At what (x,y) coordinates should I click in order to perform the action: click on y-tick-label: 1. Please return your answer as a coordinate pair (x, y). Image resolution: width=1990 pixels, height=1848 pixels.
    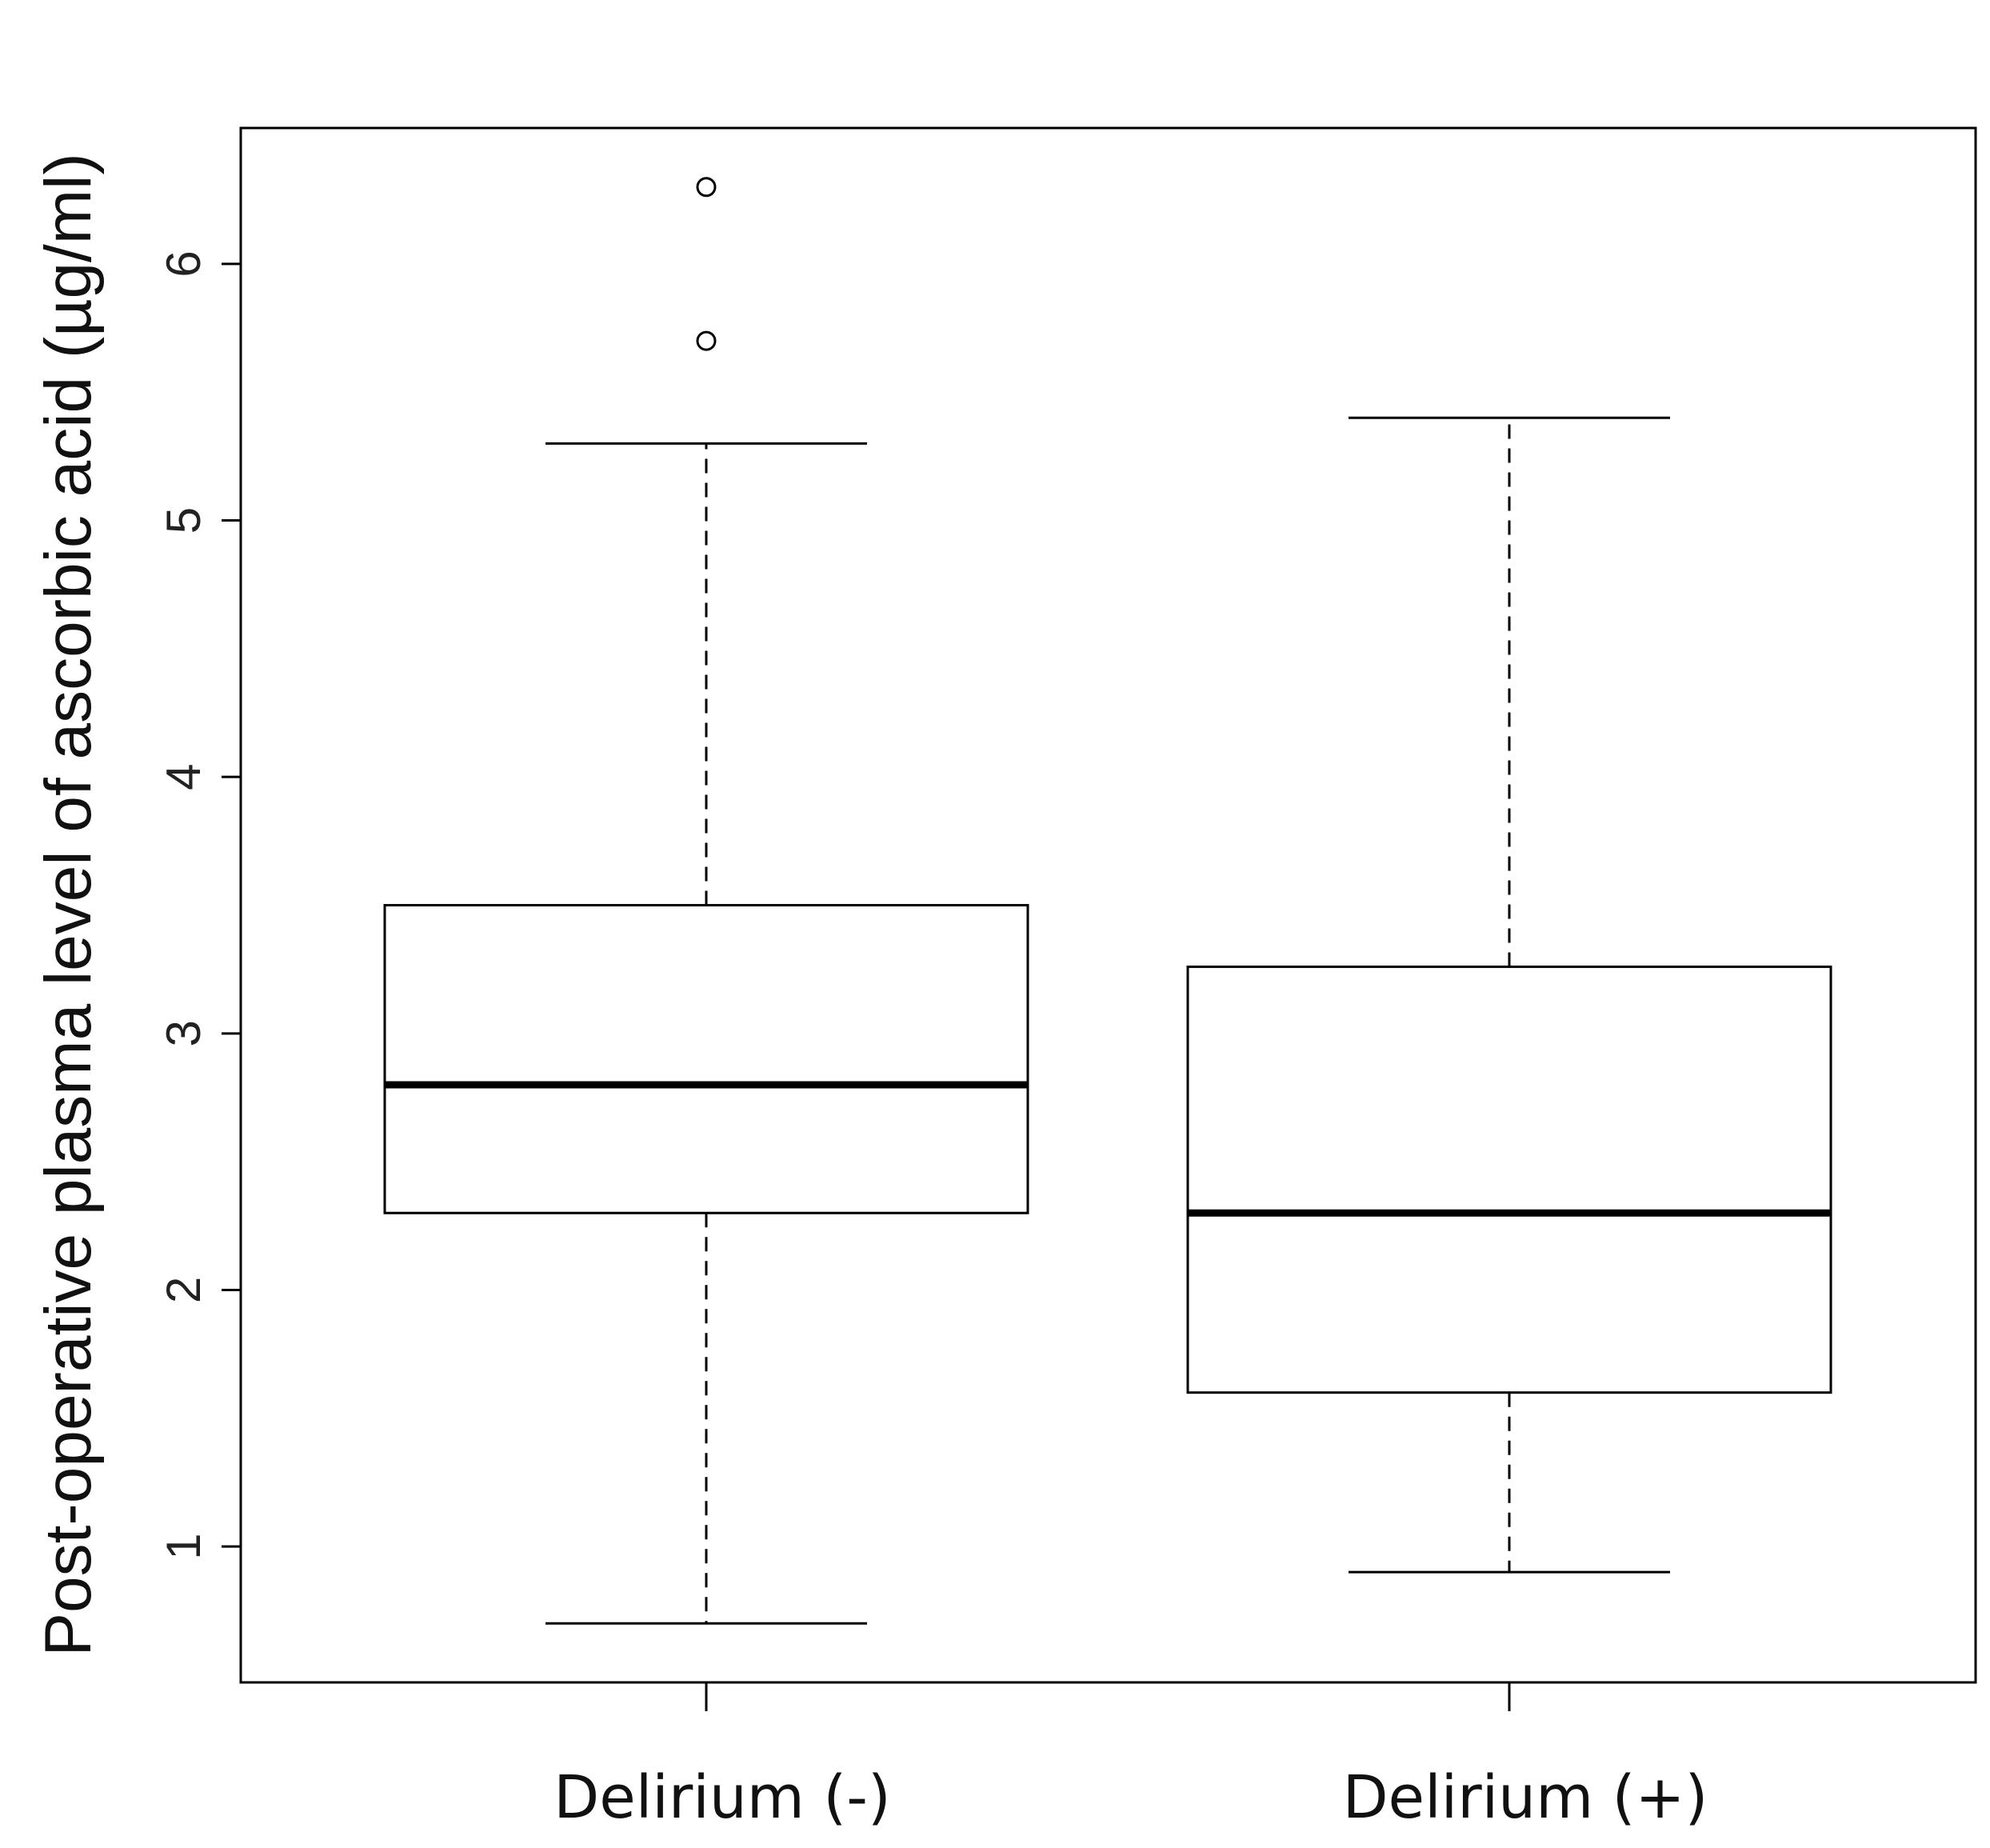
    Looking at the image, I should click on (183, 1546).